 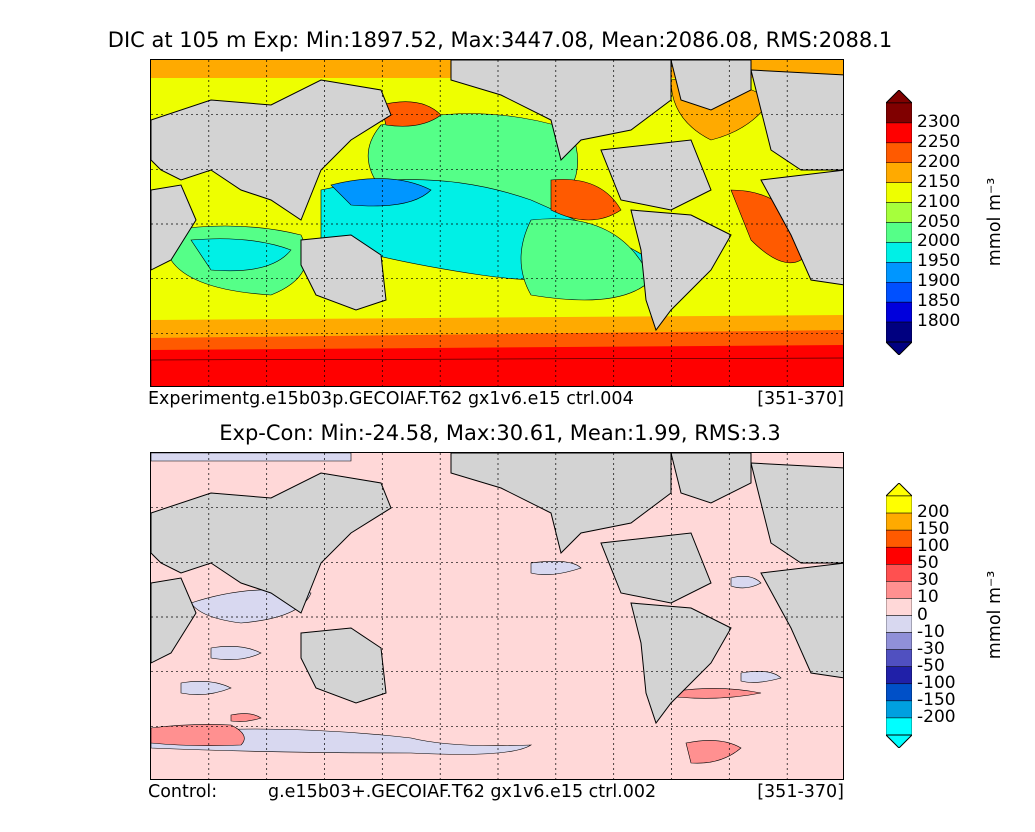 I want to click on bottom-colorbar-cells, so click(x=899, y=615).